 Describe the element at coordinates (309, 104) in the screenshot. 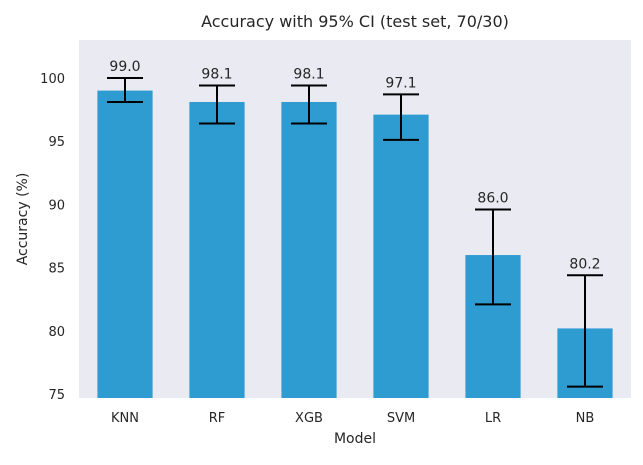

I see `errorbar-xgb` at that location.